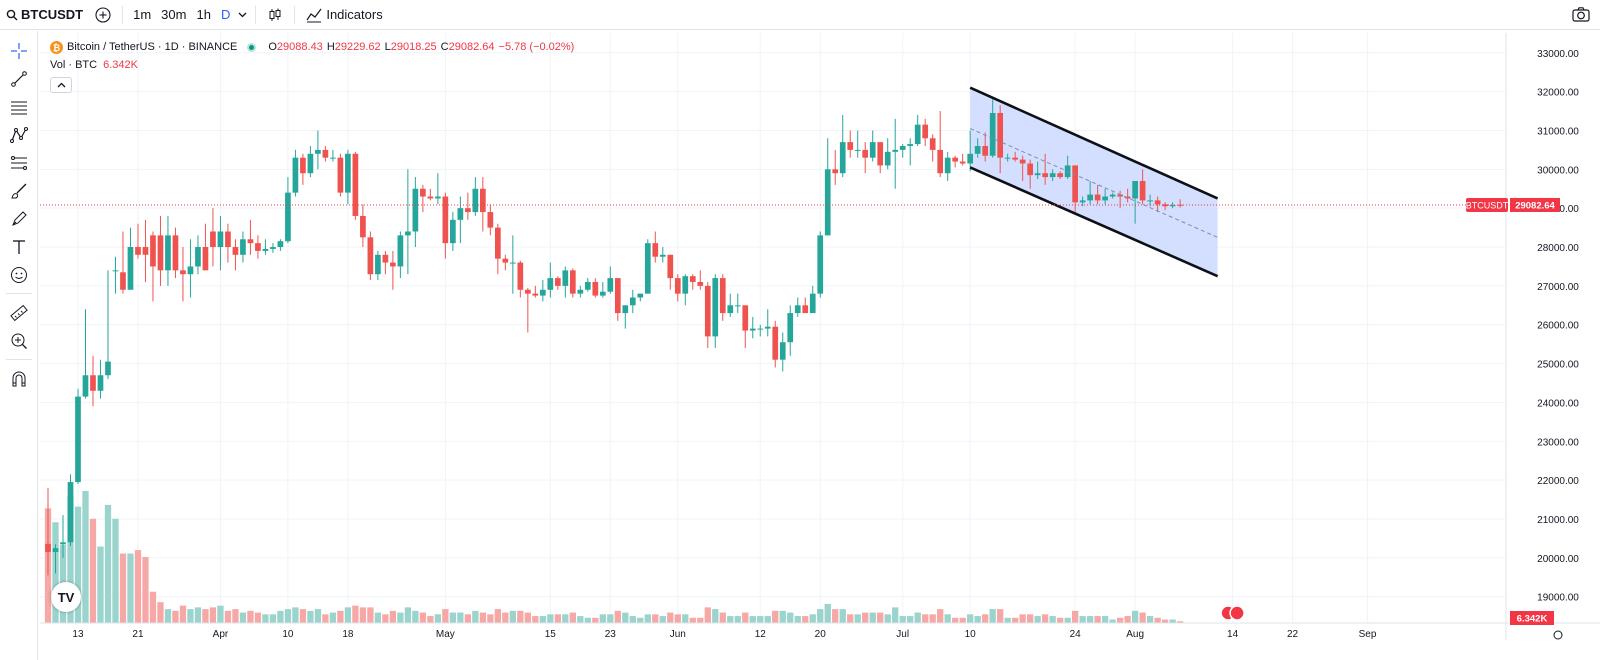 The height and width of the screenshot is (660, 1600). Describe the element at coordinates (19, 275) in the screenshot. I see `emoji-tool` at that location.